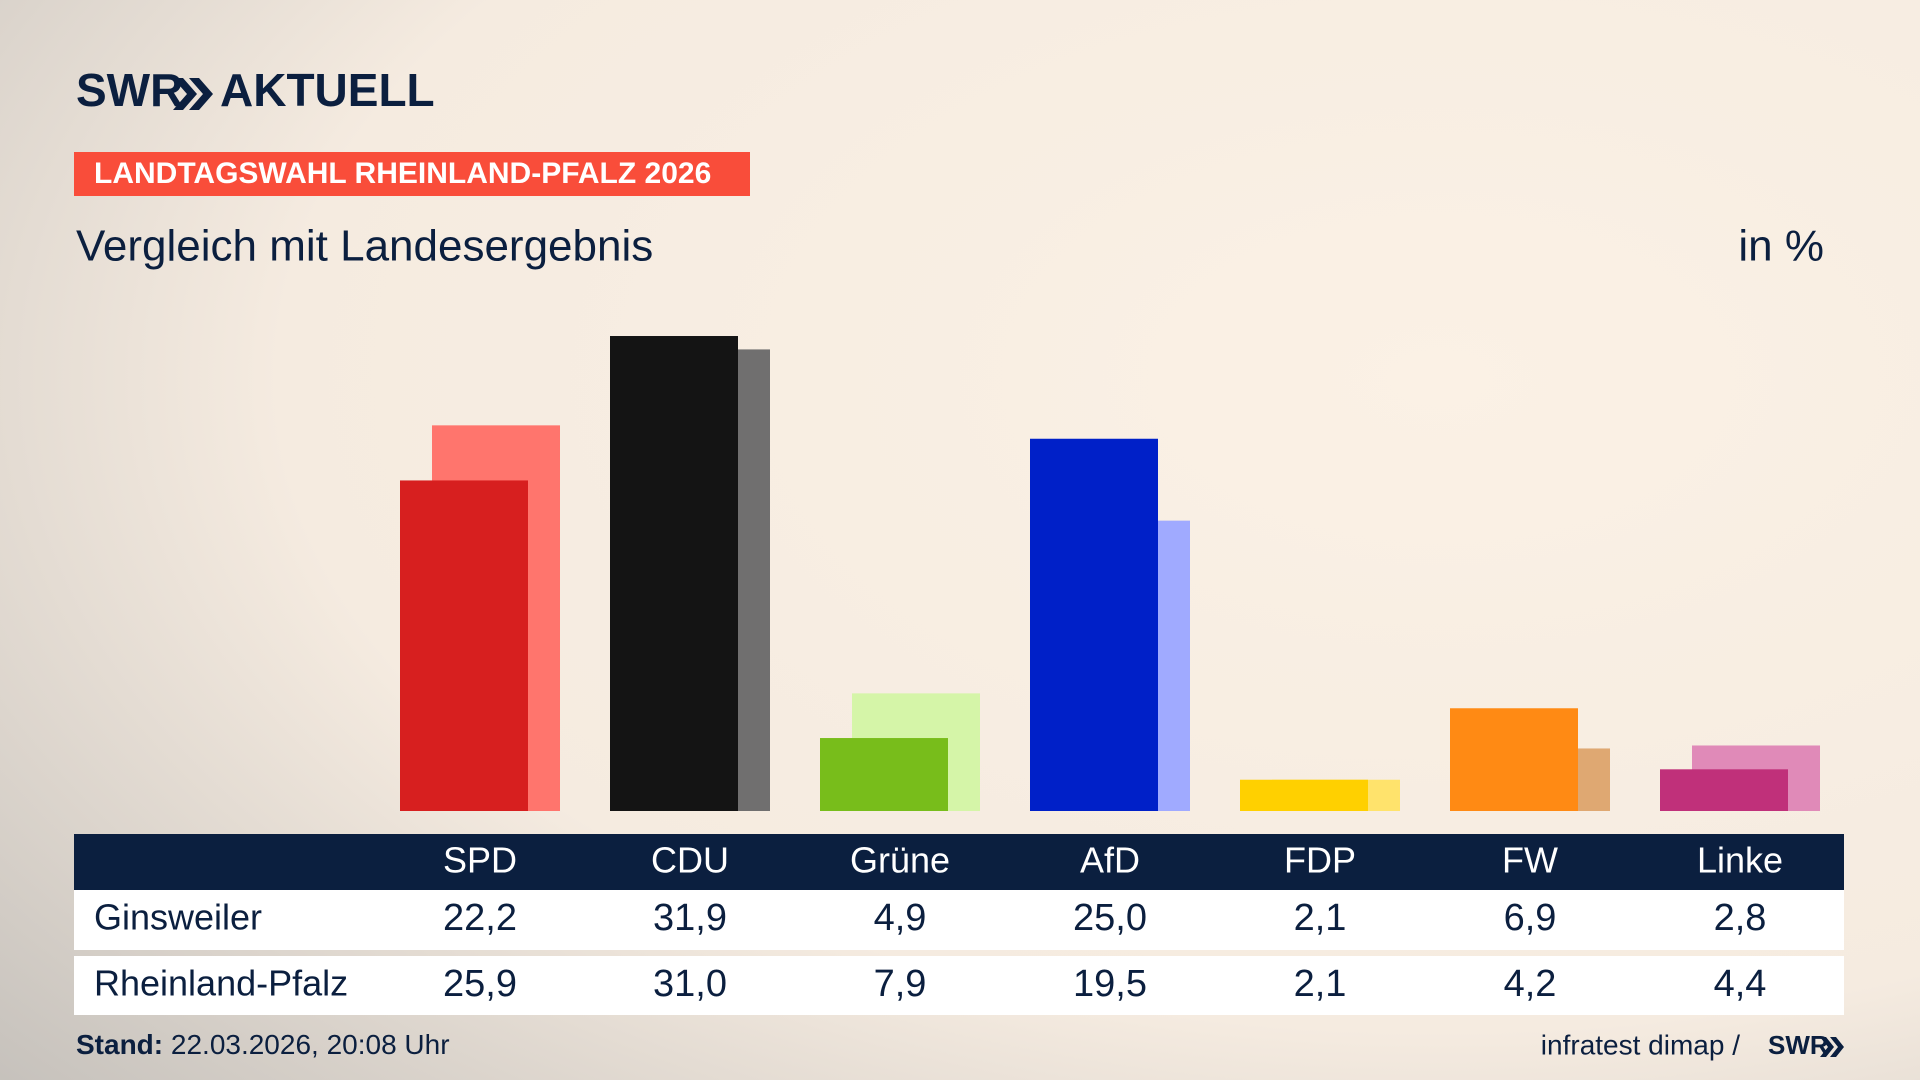 This screenshot has width=1920, height=1080. I want to click on value-label: 4,9, so click(900, 918).